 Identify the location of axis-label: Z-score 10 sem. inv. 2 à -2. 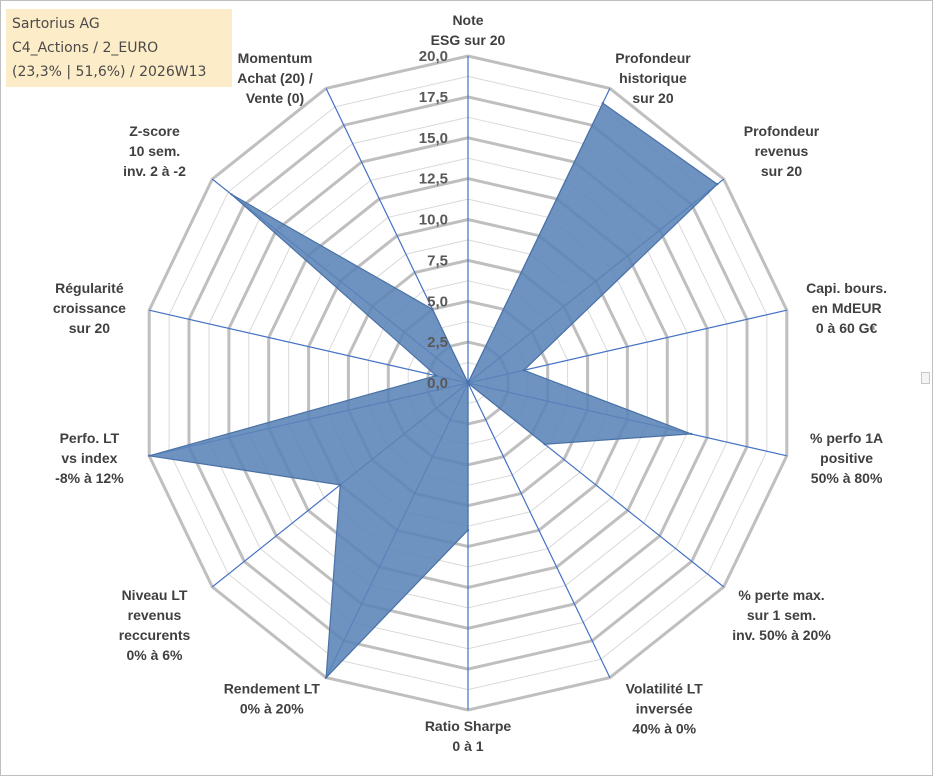
(154, 151).